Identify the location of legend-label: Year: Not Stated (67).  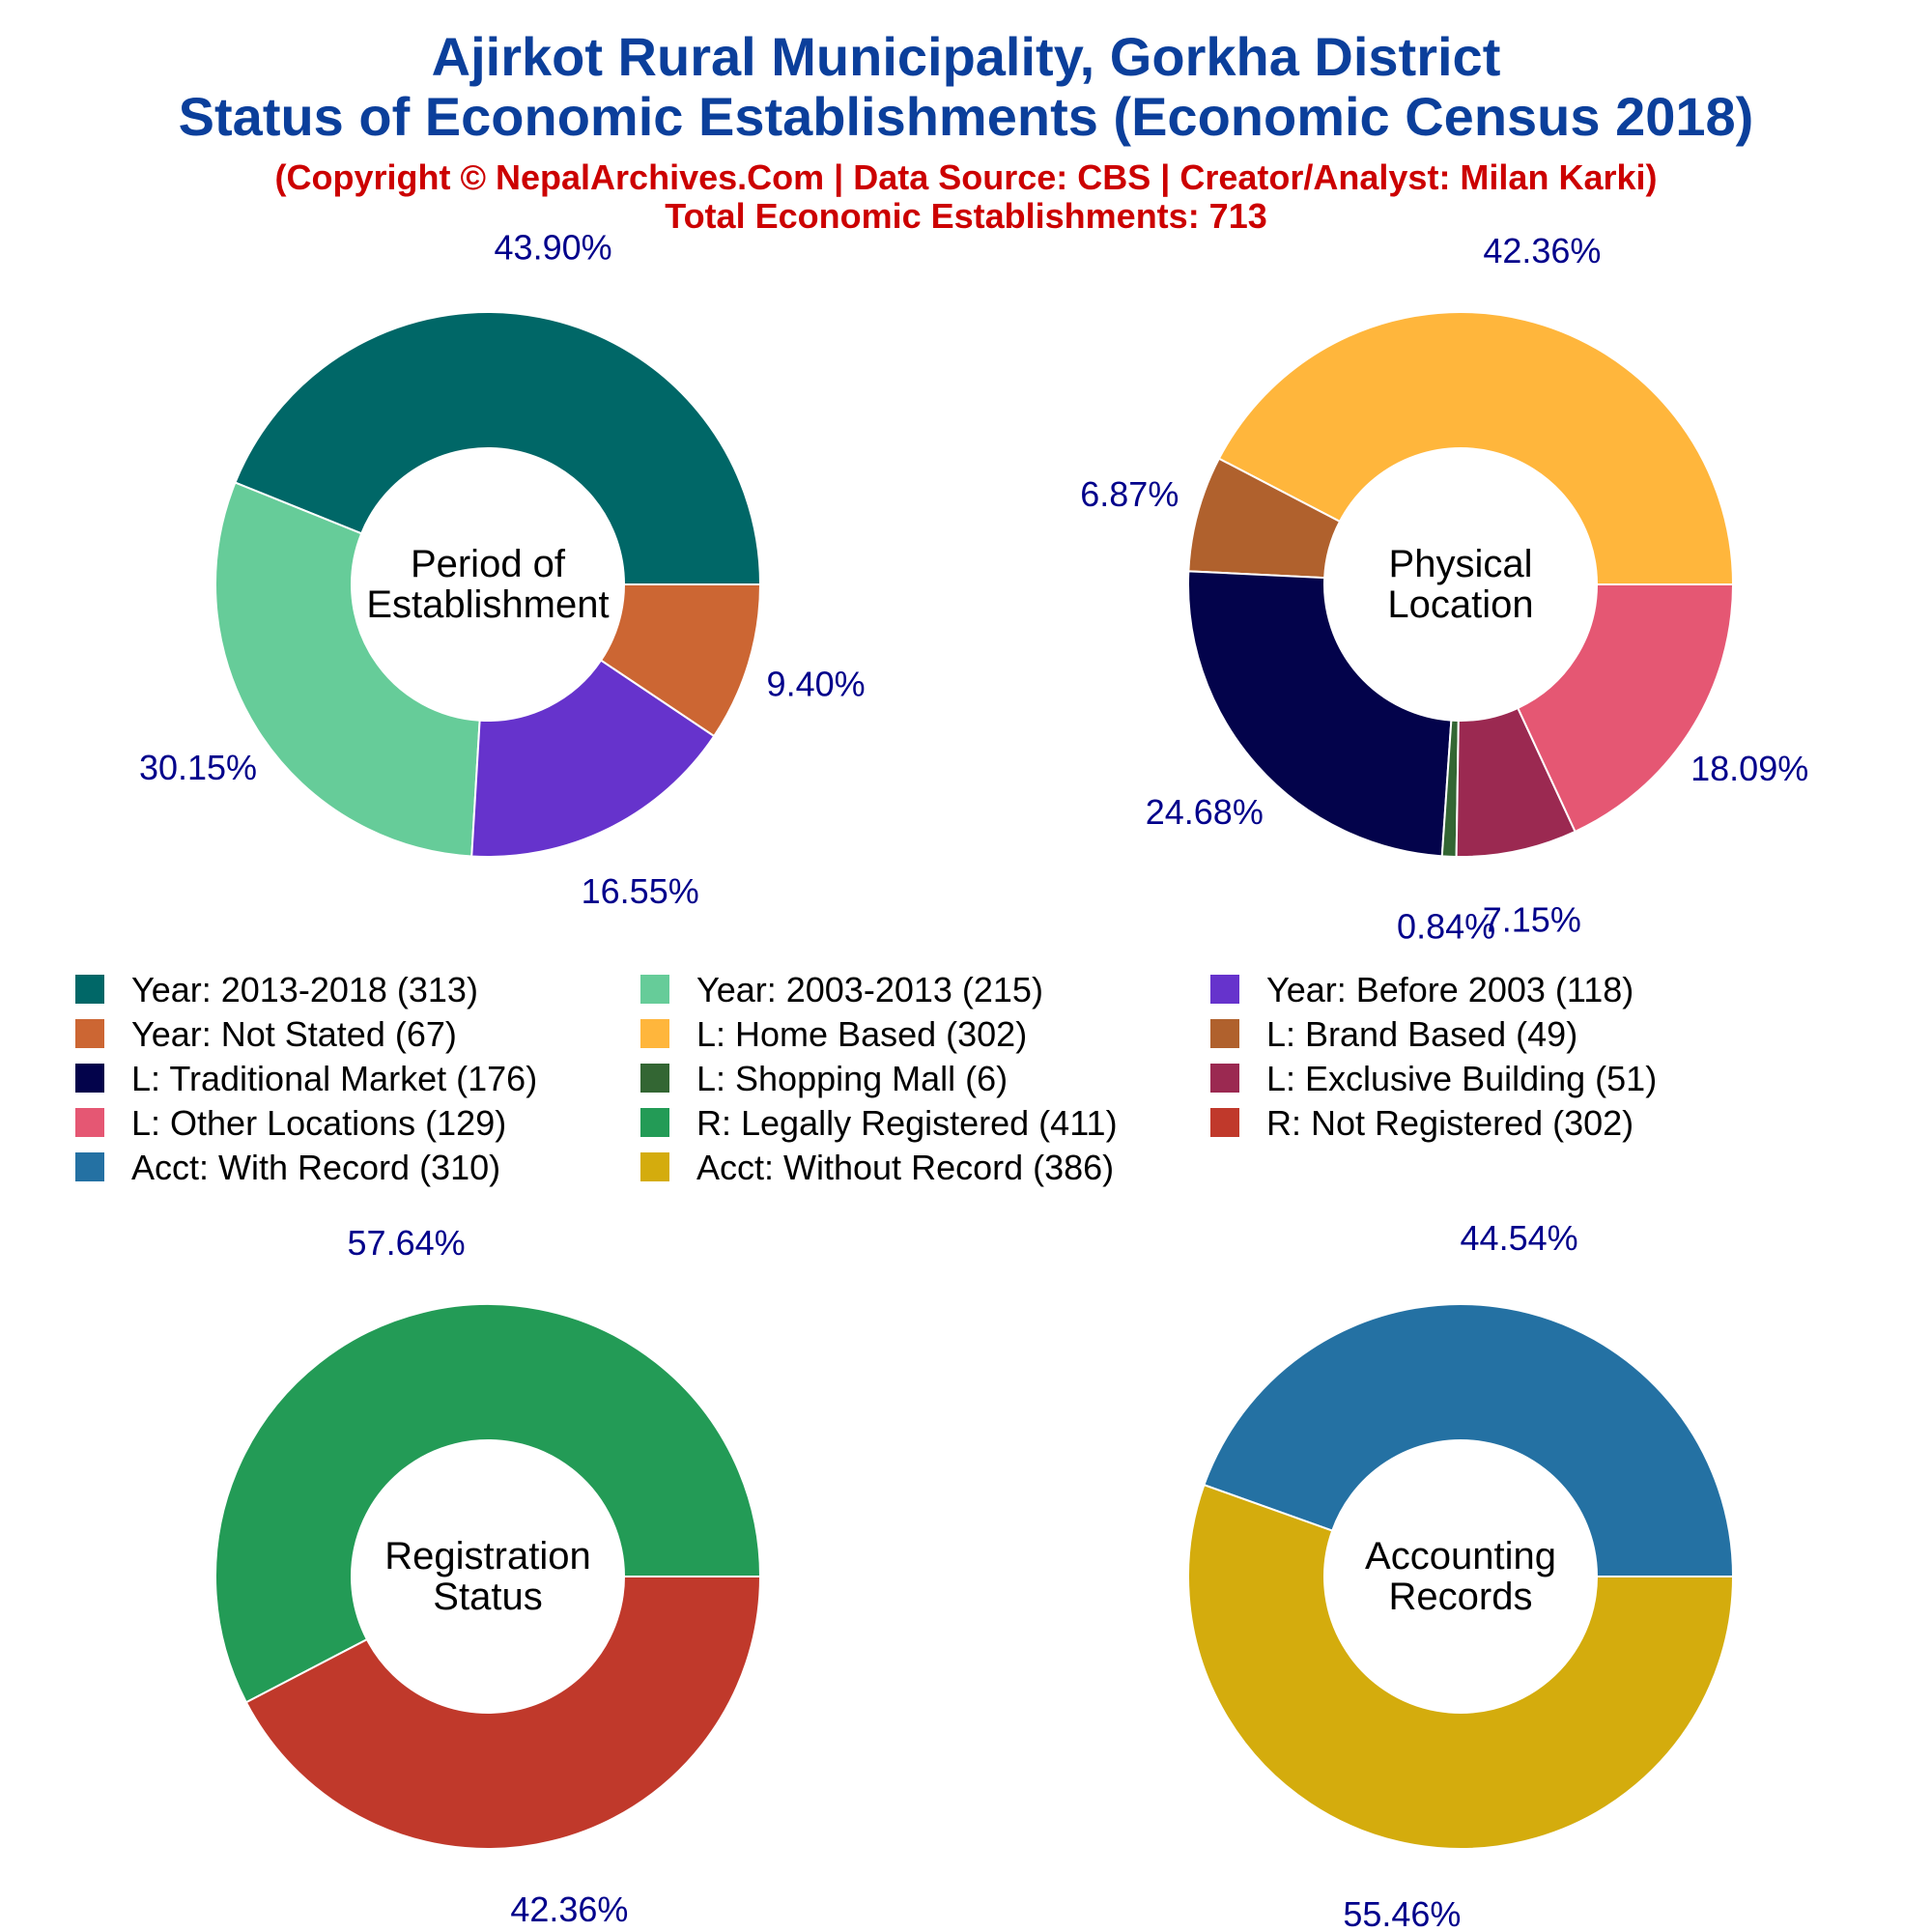
(294, 1034).